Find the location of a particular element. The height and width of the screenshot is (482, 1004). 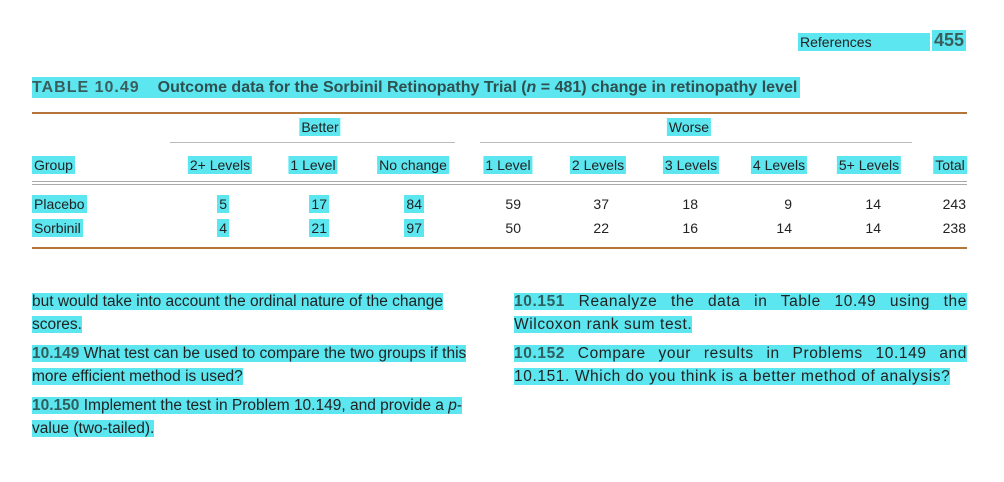

cell-value: 37 is located at coordinates (601, 204).